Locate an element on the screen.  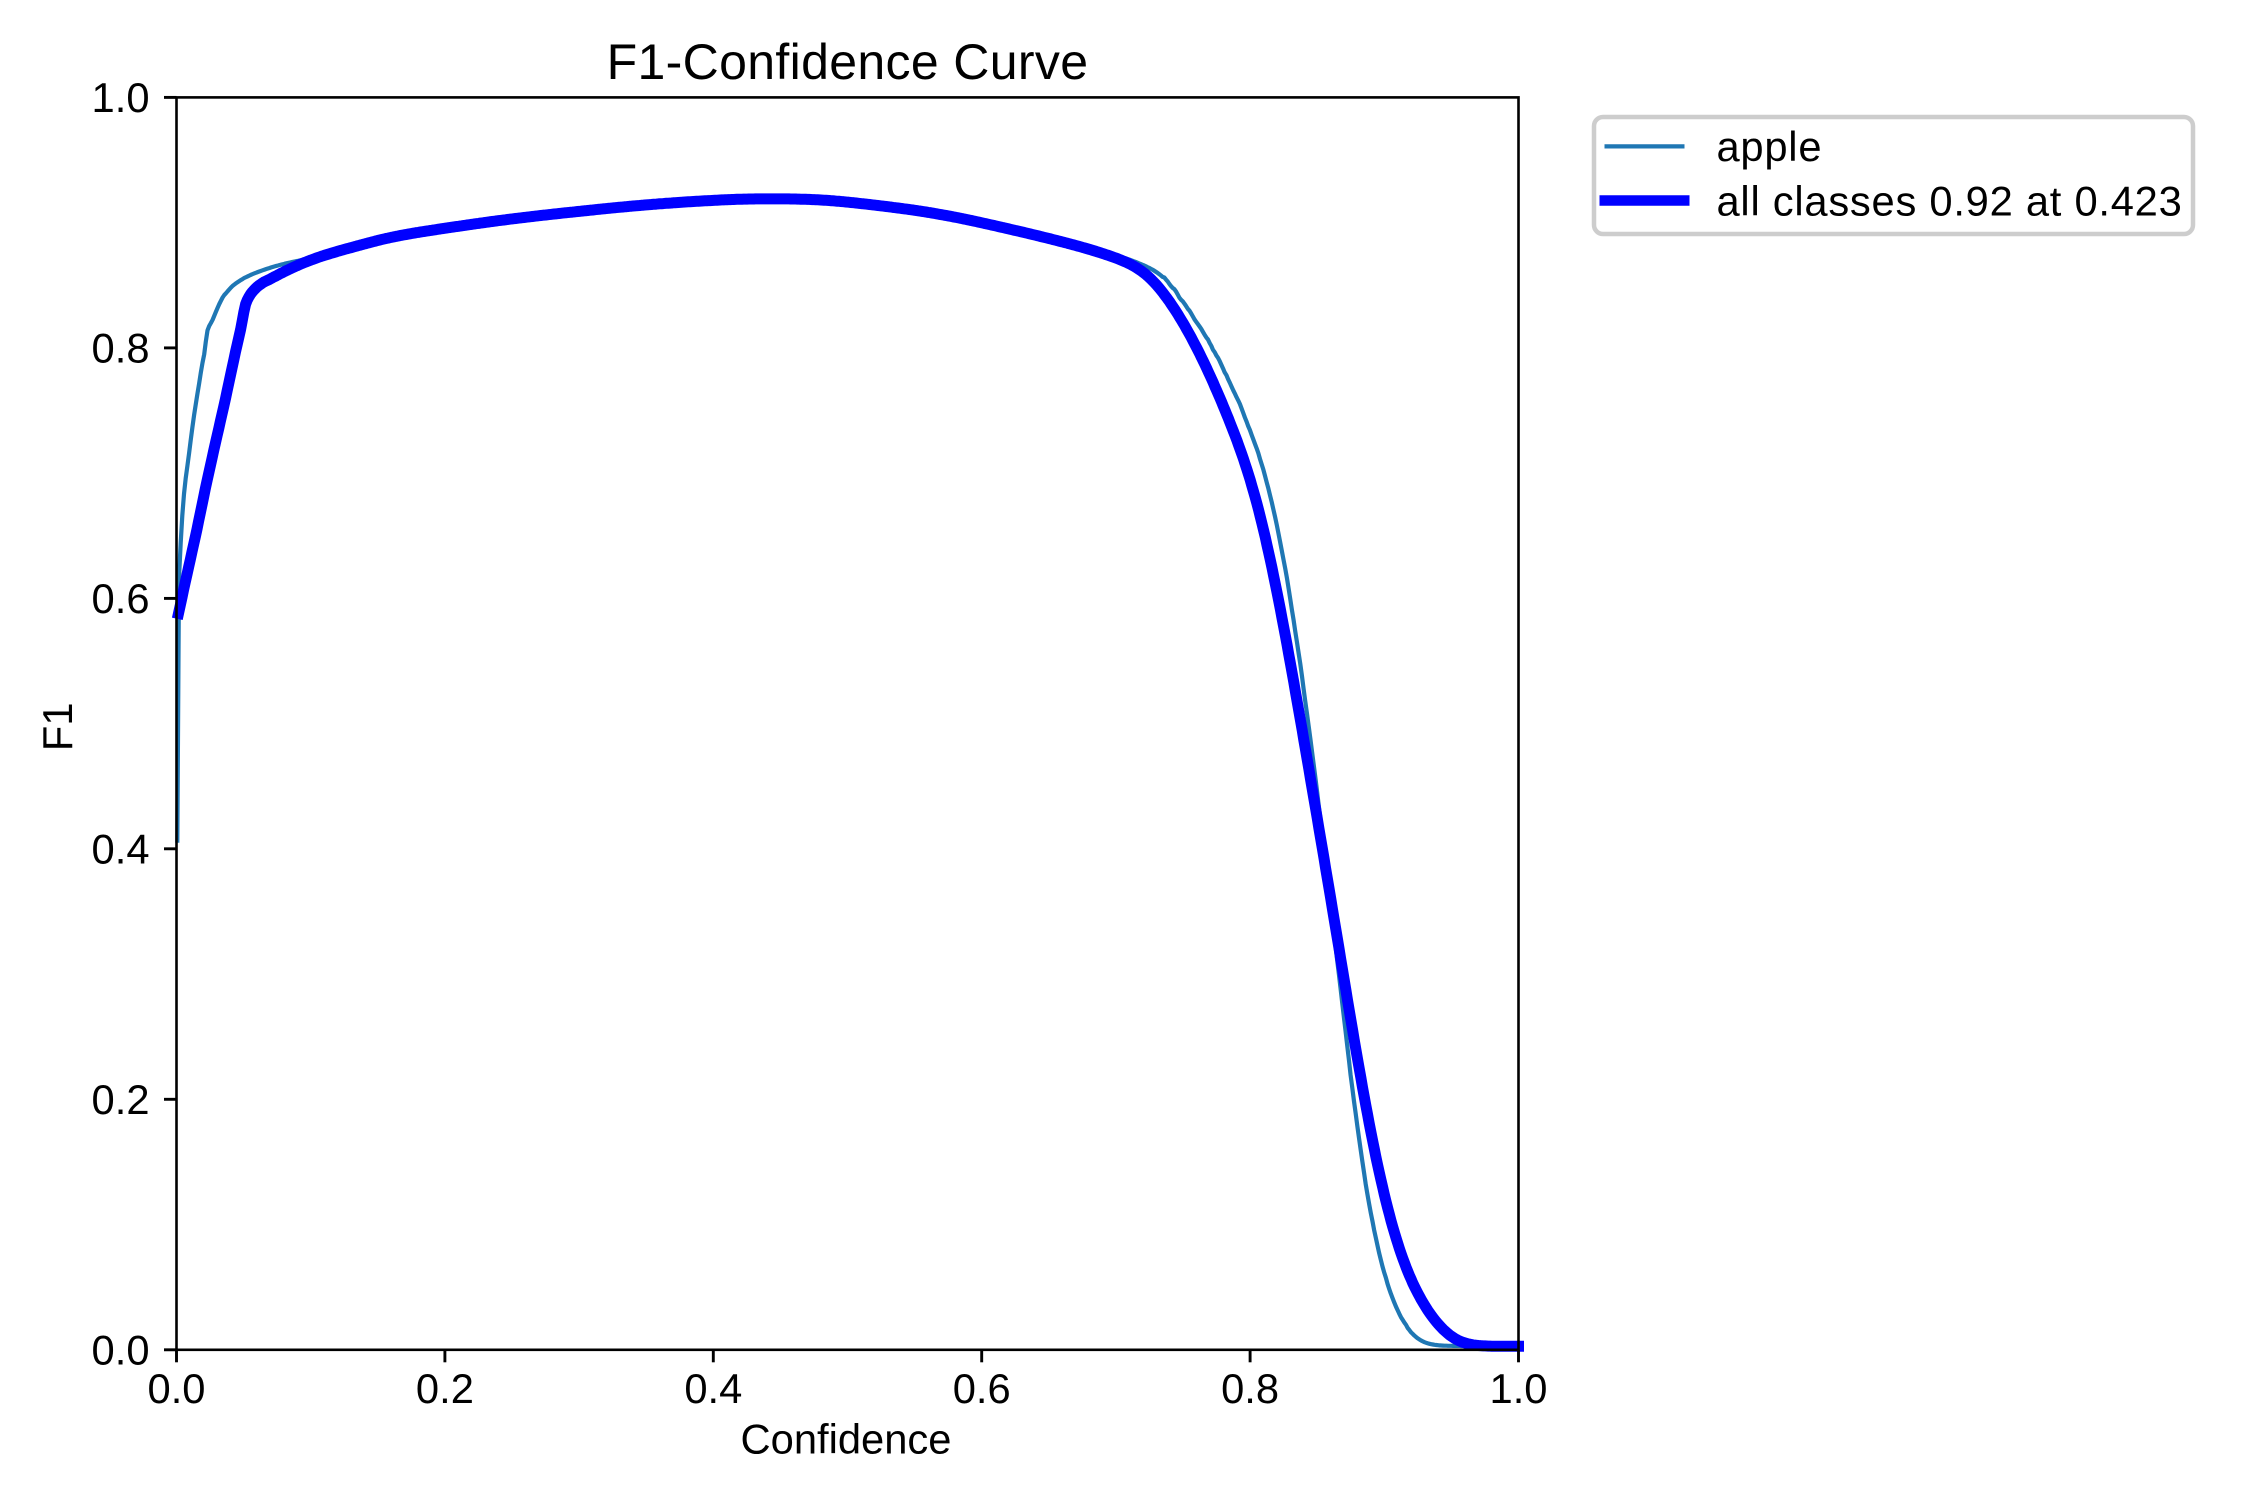
svg-text: all classes 0.92 at 0.423 is located at coordinates (1950, 201).